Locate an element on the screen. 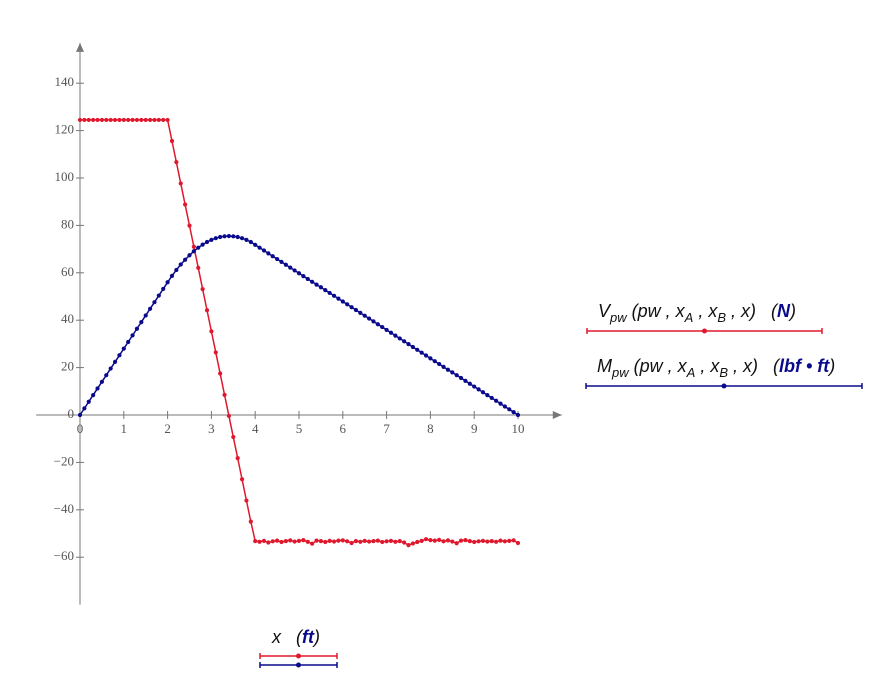 This screenshot has height=679, width=888. y-tick-label: −20 is located at coordinates (64, 460).